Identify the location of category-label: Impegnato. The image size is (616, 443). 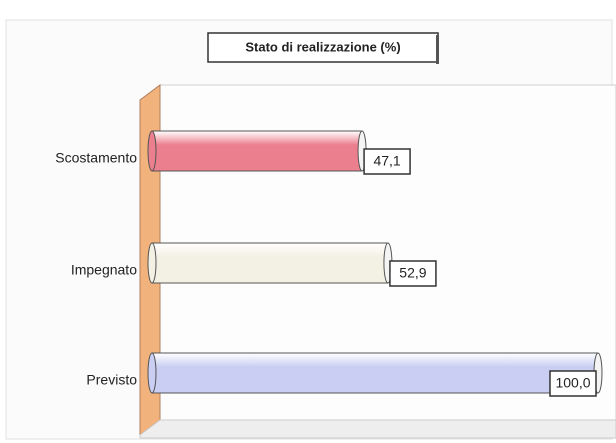
(104, 270).